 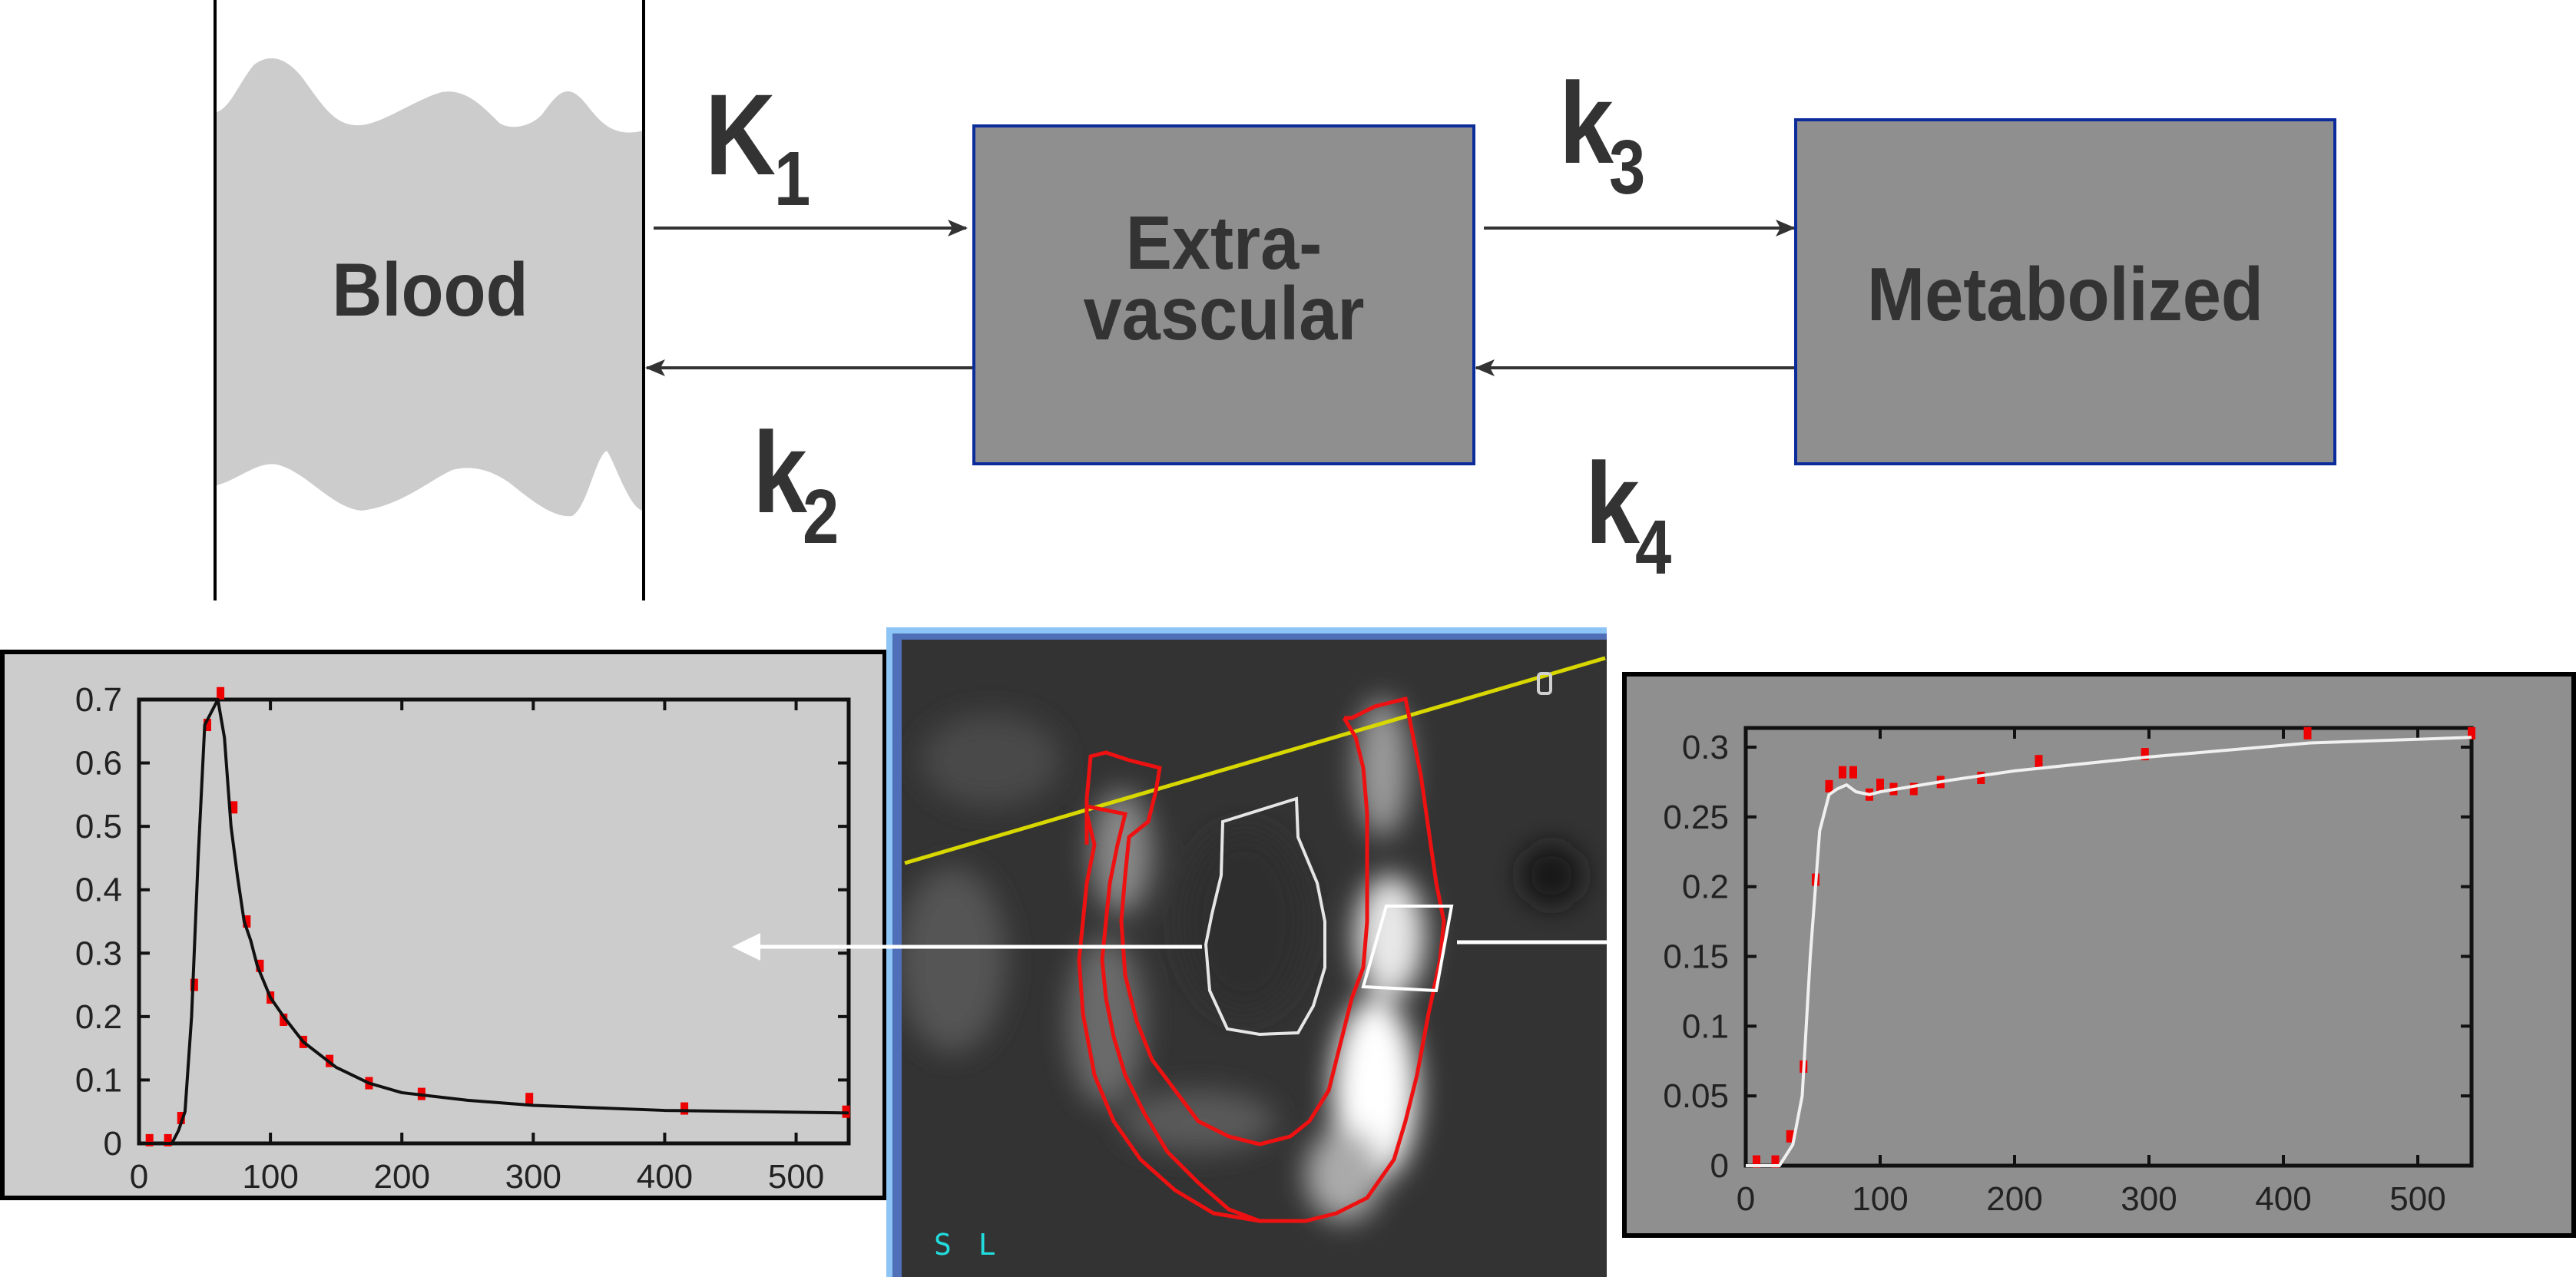 I want to click on epicardial-contour, so click(x=1265, y=959).